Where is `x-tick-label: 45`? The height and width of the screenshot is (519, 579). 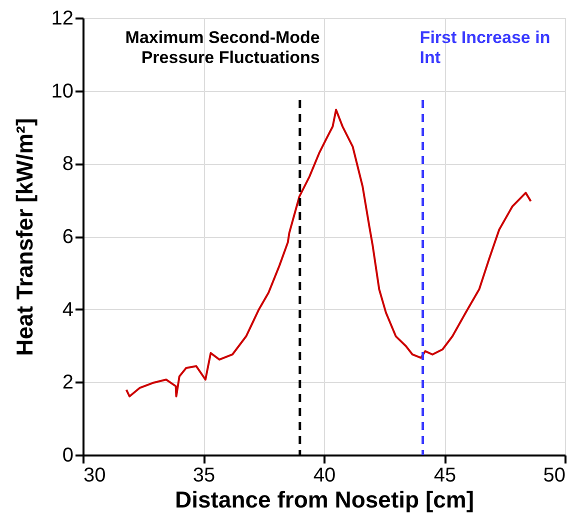 x-tick-label: 45 is located at coordinates (445, 475).